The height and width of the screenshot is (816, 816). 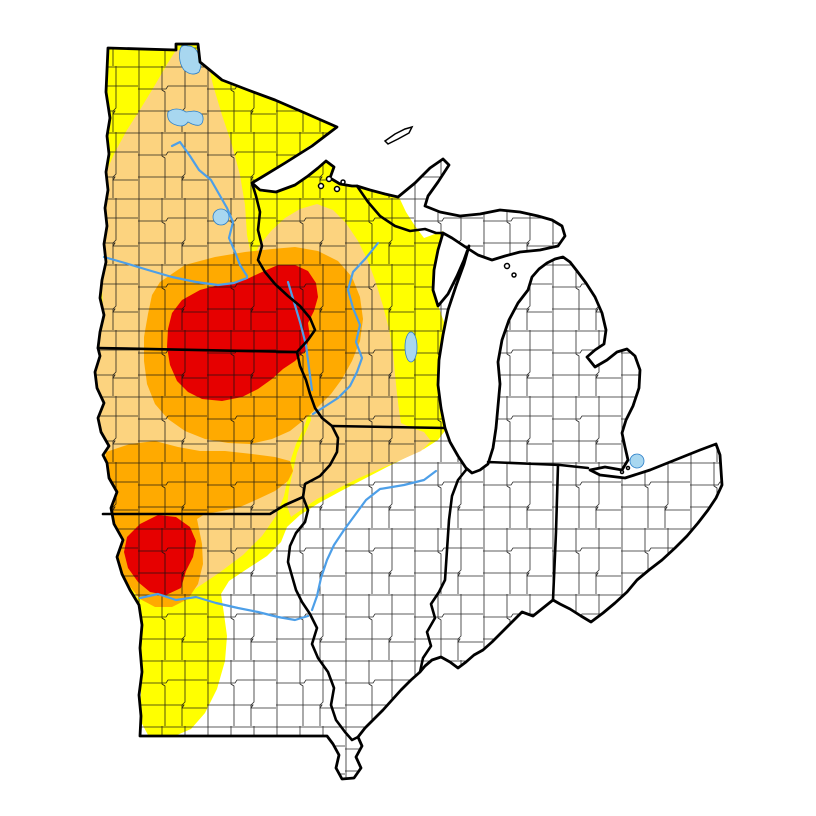 What do you see at coordinates (175, 271) in the screenshot?
I see `minnesota-river` at bounding box center [175, 271].